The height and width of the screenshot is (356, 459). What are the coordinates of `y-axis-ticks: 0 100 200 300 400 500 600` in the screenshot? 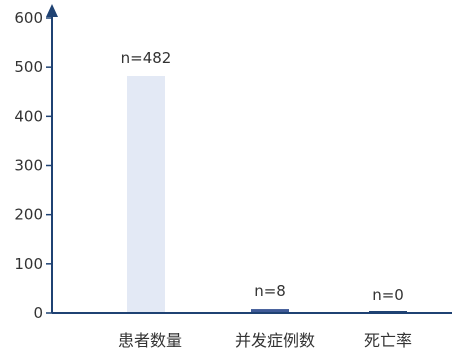 It's located at (33, 165).